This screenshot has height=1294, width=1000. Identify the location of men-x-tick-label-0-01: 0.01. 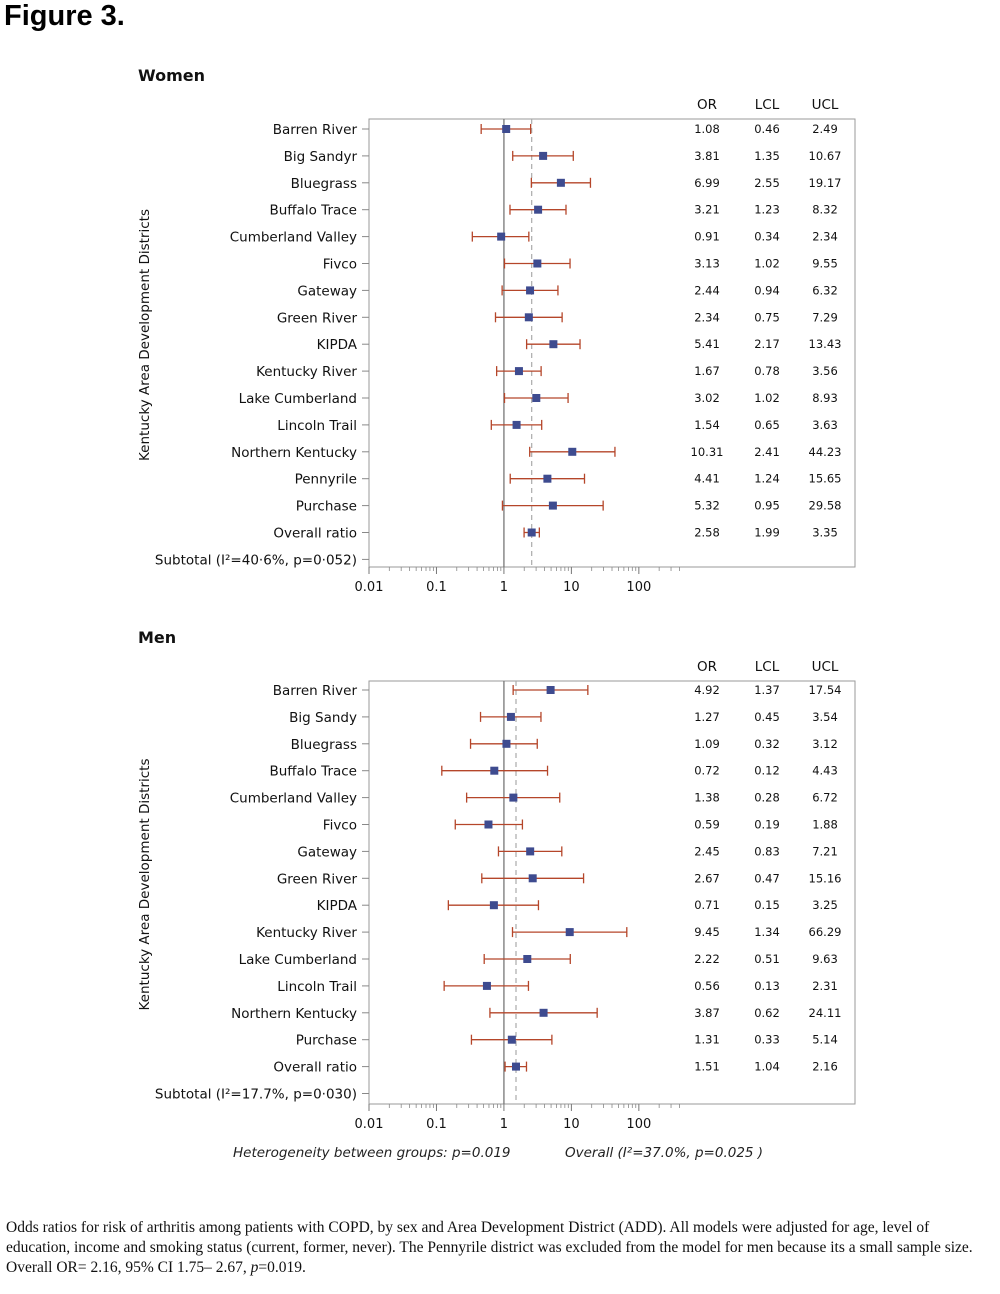
(369, 1124).